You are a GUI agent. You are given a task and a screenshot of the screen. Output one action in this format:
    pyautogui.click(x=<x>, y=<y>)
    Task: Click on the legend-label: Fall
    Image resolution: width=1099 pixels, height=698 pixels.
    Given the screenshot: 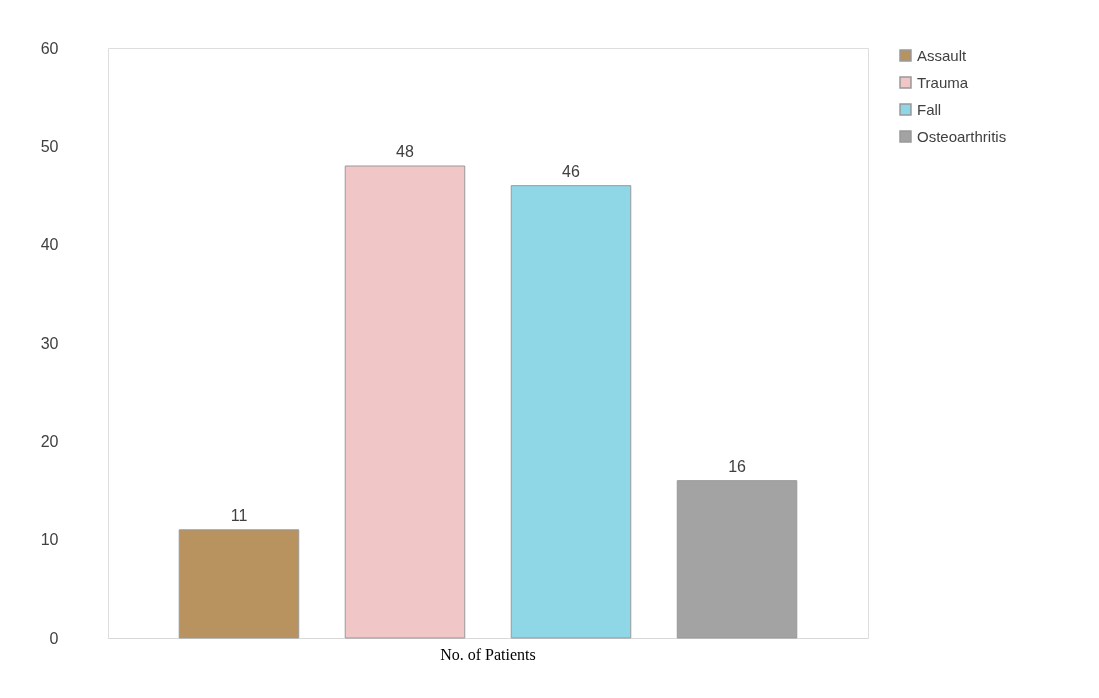 What is the action you would take?
    pyautogui.click(x=929, y=109)
    